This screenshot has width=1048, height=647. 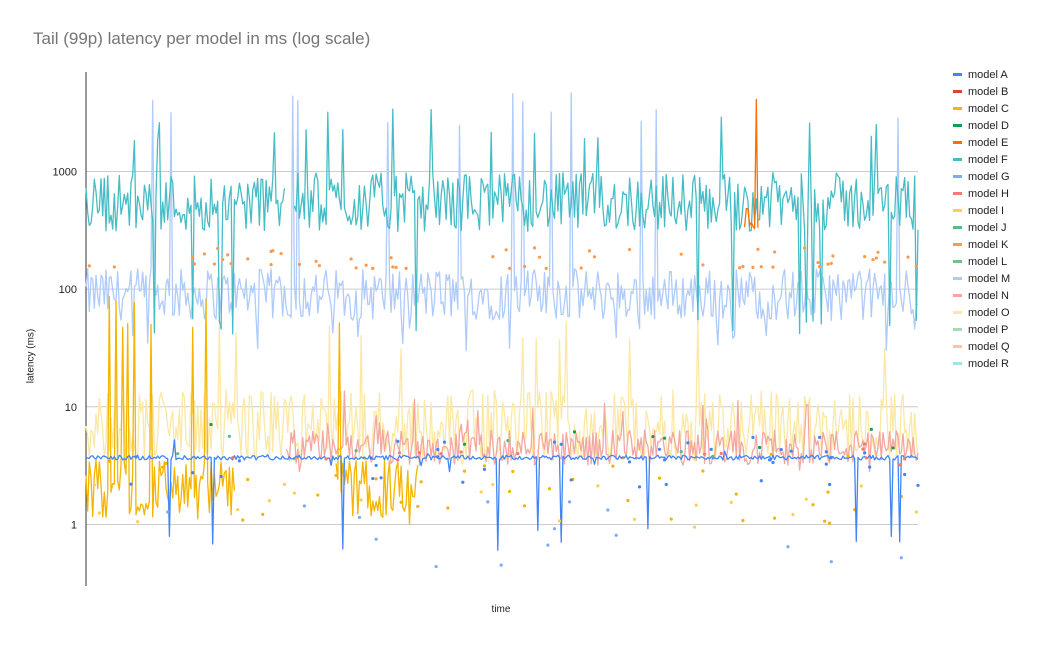 I want to click on legend-item: model P, so click(x=981, y=329).